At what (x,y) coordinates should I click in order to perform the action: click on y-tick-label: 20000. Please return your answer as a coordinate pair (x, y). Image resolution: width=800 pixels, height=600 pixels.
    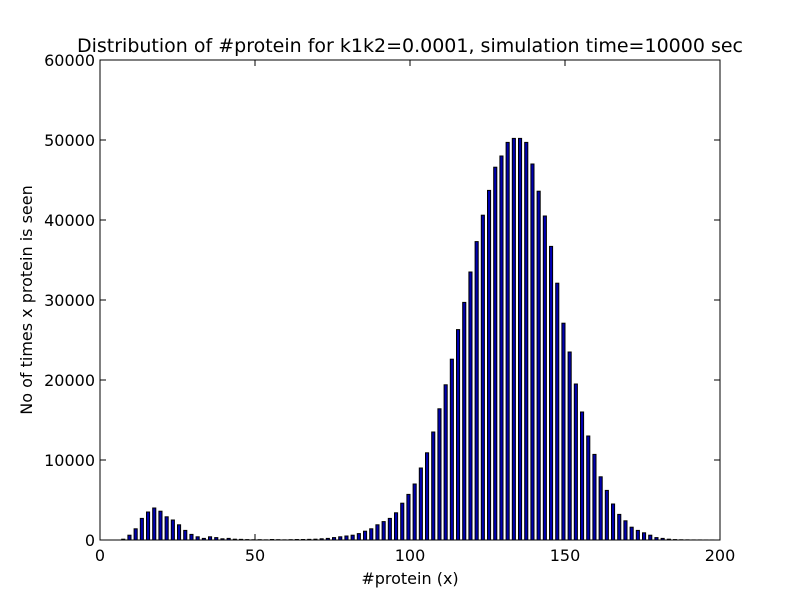
    Looking at the image, I should click on (69, 380).